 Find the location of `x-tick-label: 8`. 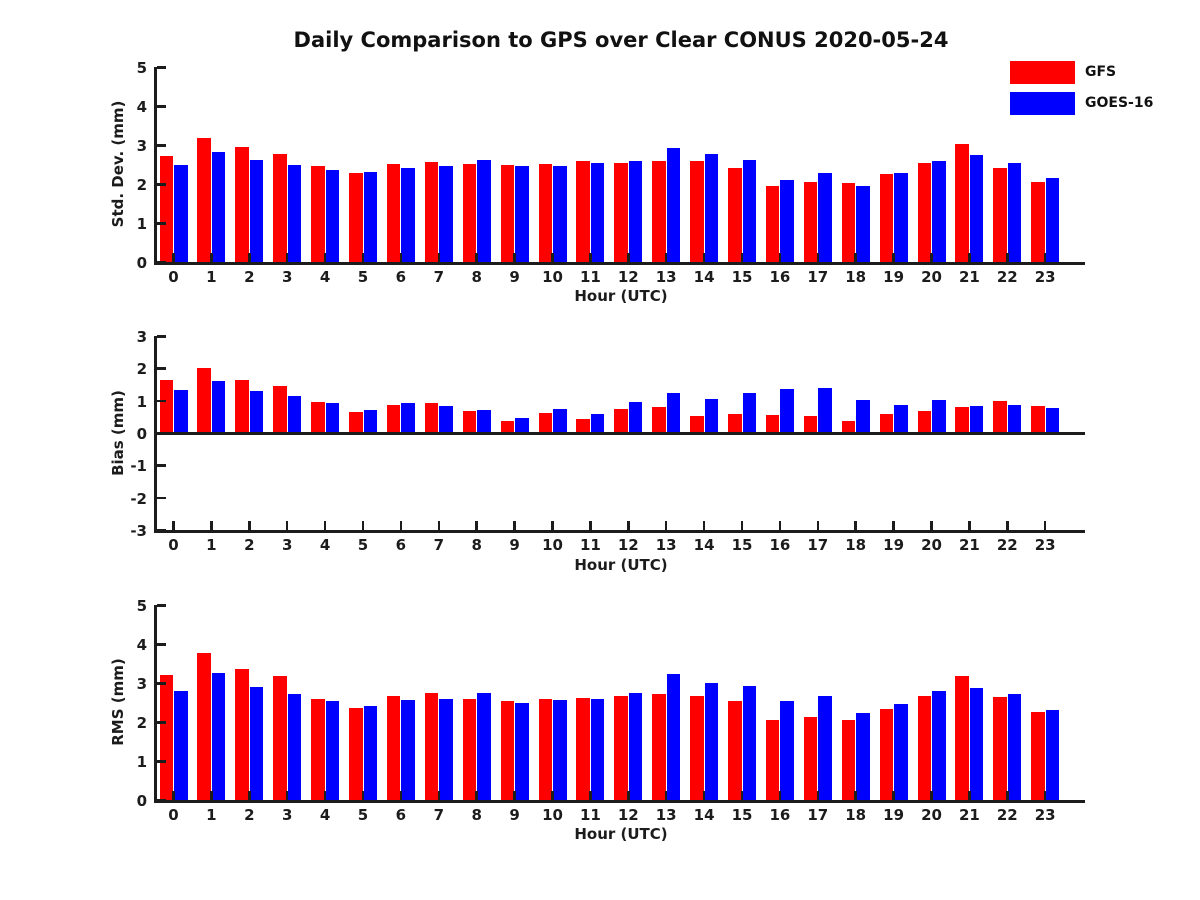

x-tick-label: 8 is located at coordinates (476, 815).